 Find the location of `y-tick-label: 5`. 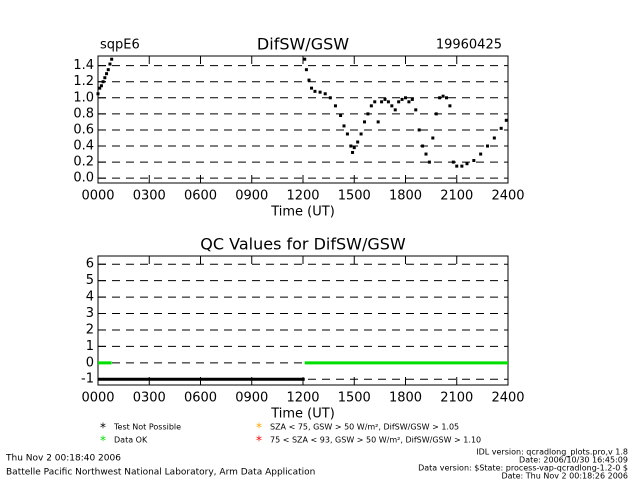

y-tick-label: 5 is located at coordinates (90, 280).